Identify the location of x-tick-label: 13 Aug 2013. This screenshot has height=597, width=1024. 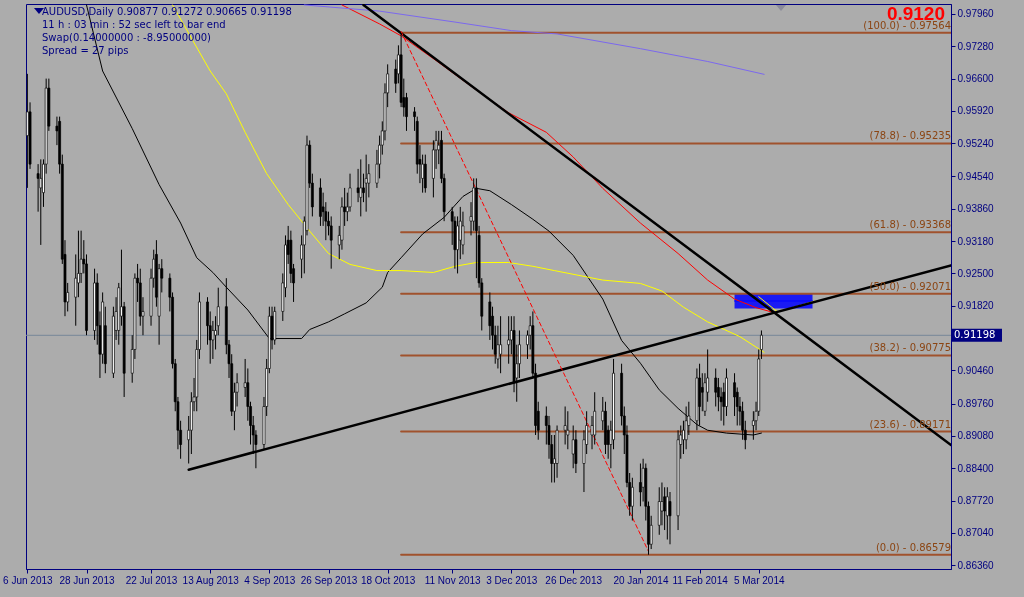
(211, 580).